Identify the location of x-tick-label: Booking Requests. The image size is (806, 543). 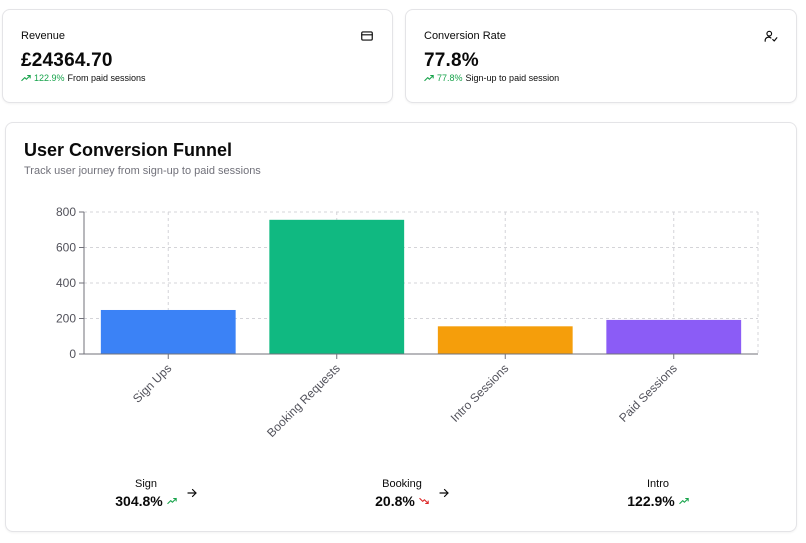
(303, 400).